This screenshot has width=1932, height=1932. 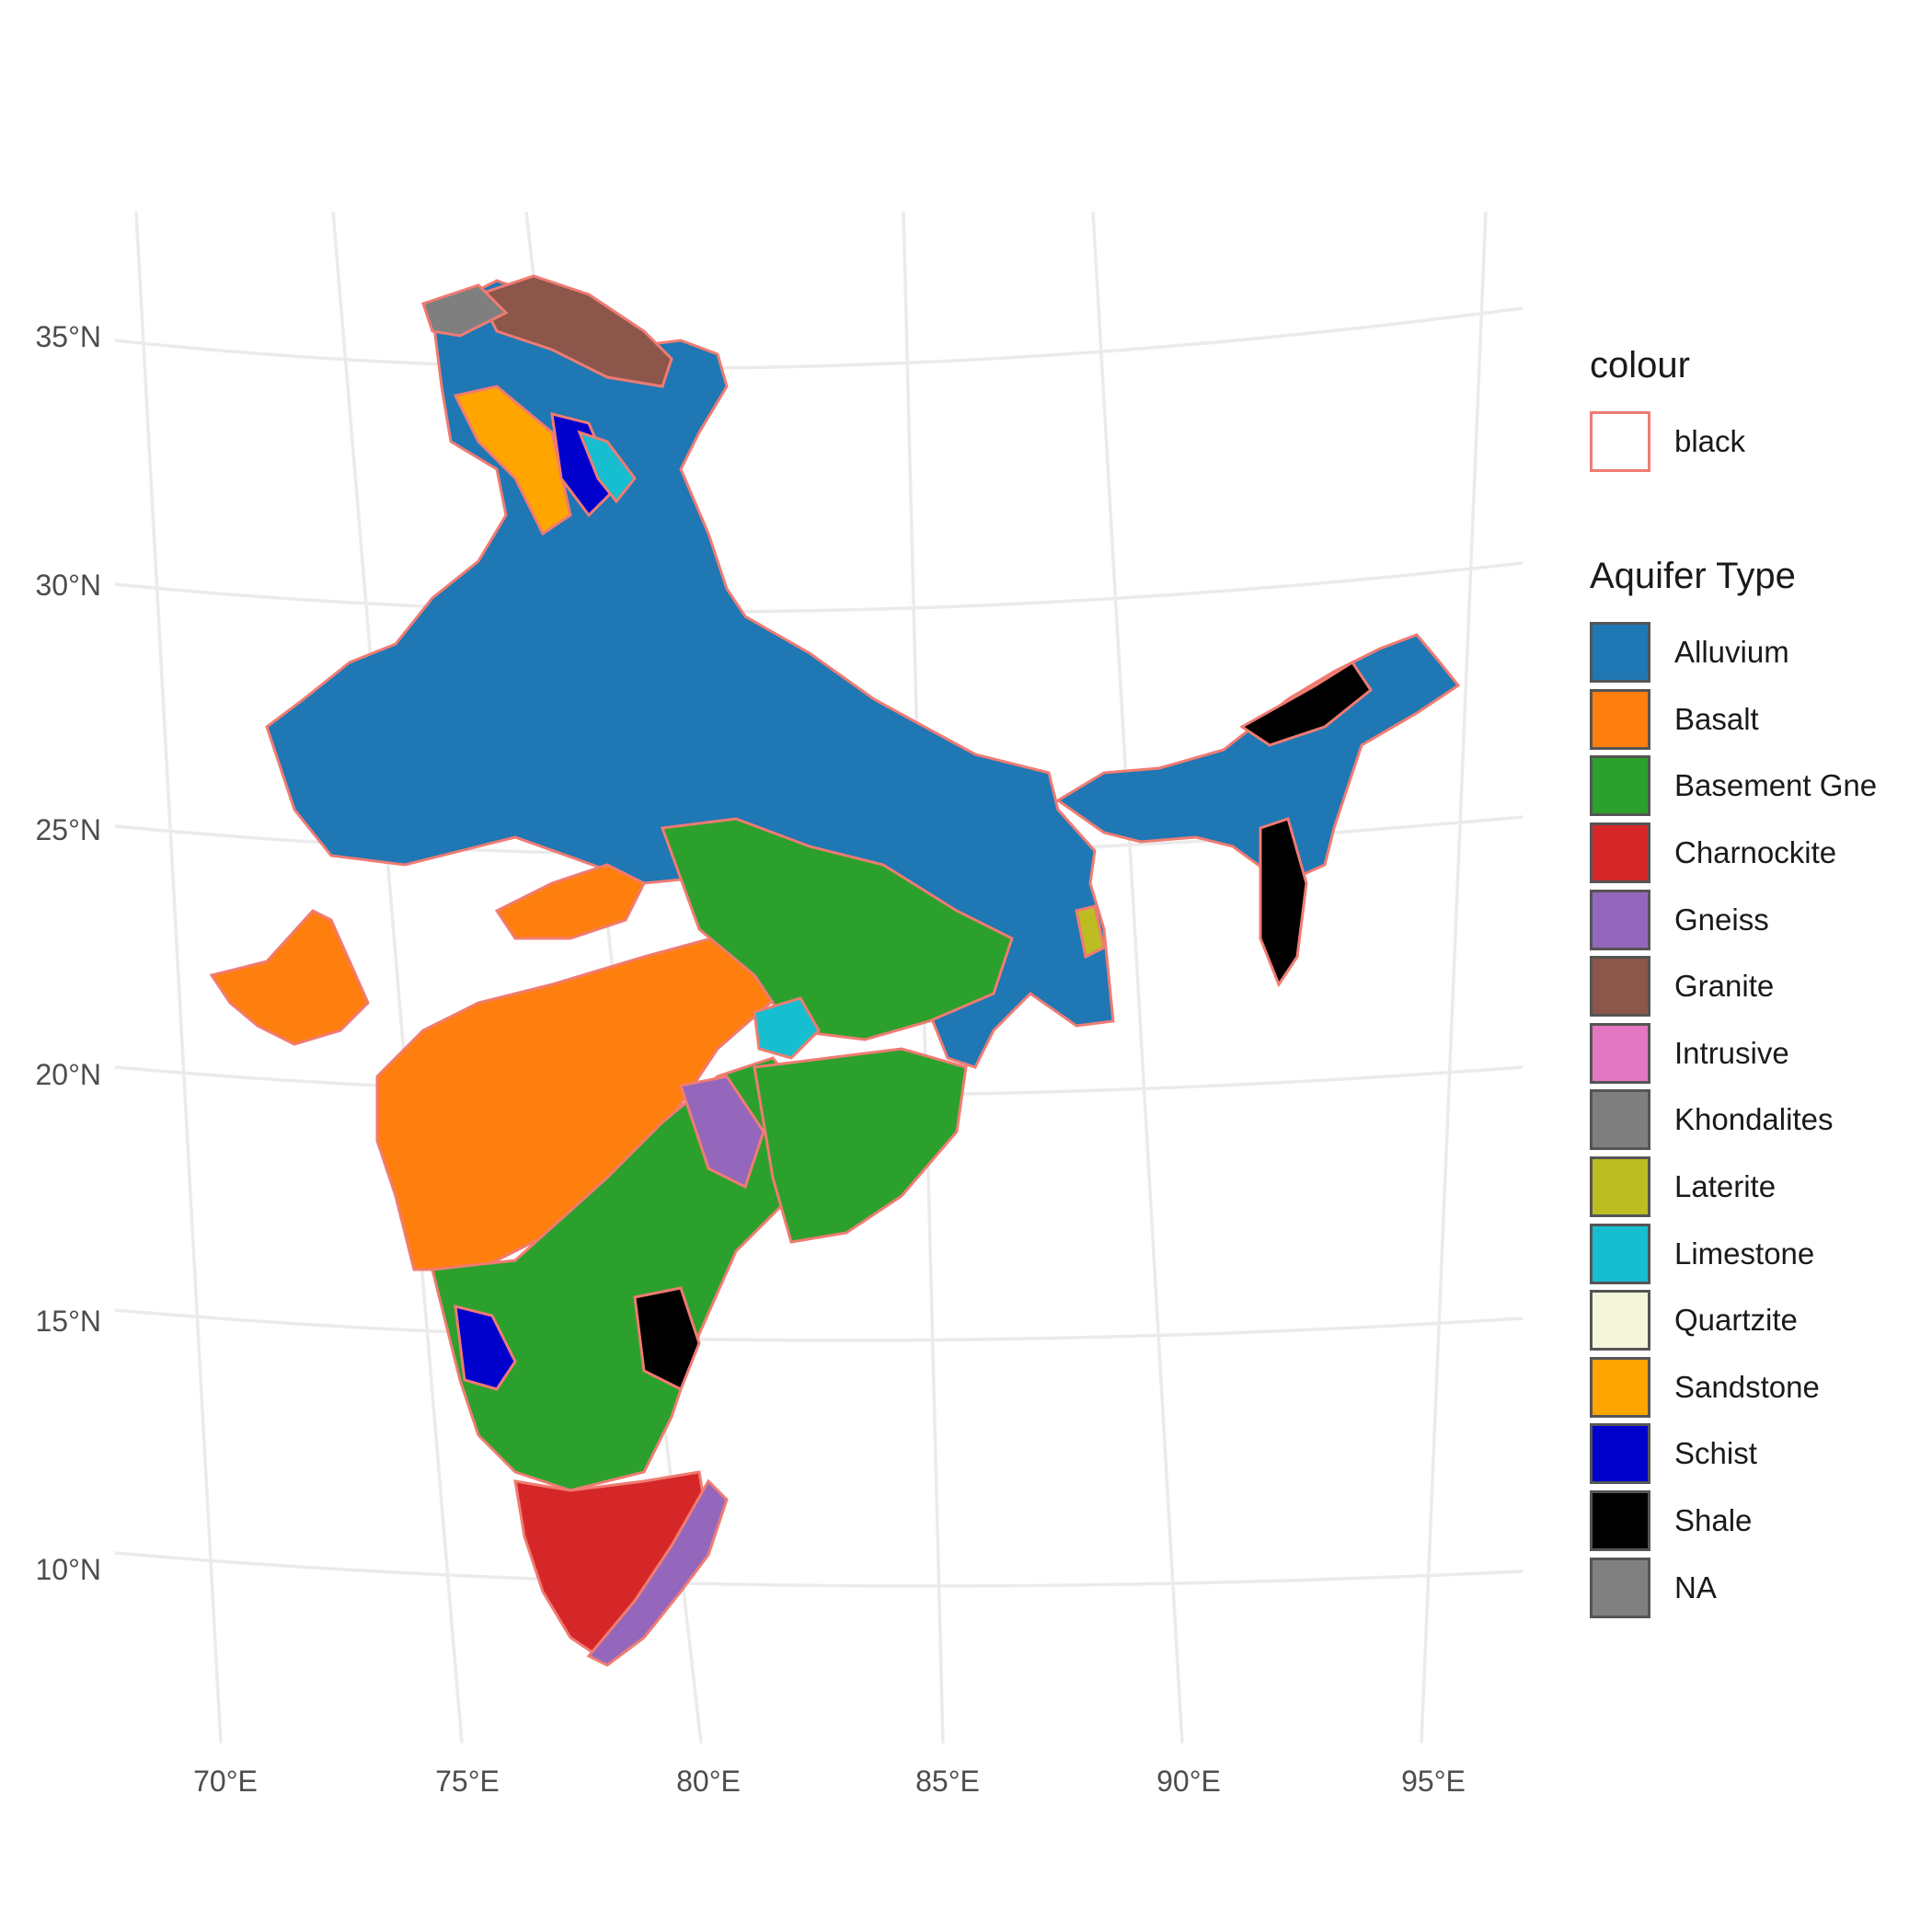 What do you see at coordinates (1667, 442) in the screenshot?
I see `legend-colour-item: black` at bounding box center [1667, 442].